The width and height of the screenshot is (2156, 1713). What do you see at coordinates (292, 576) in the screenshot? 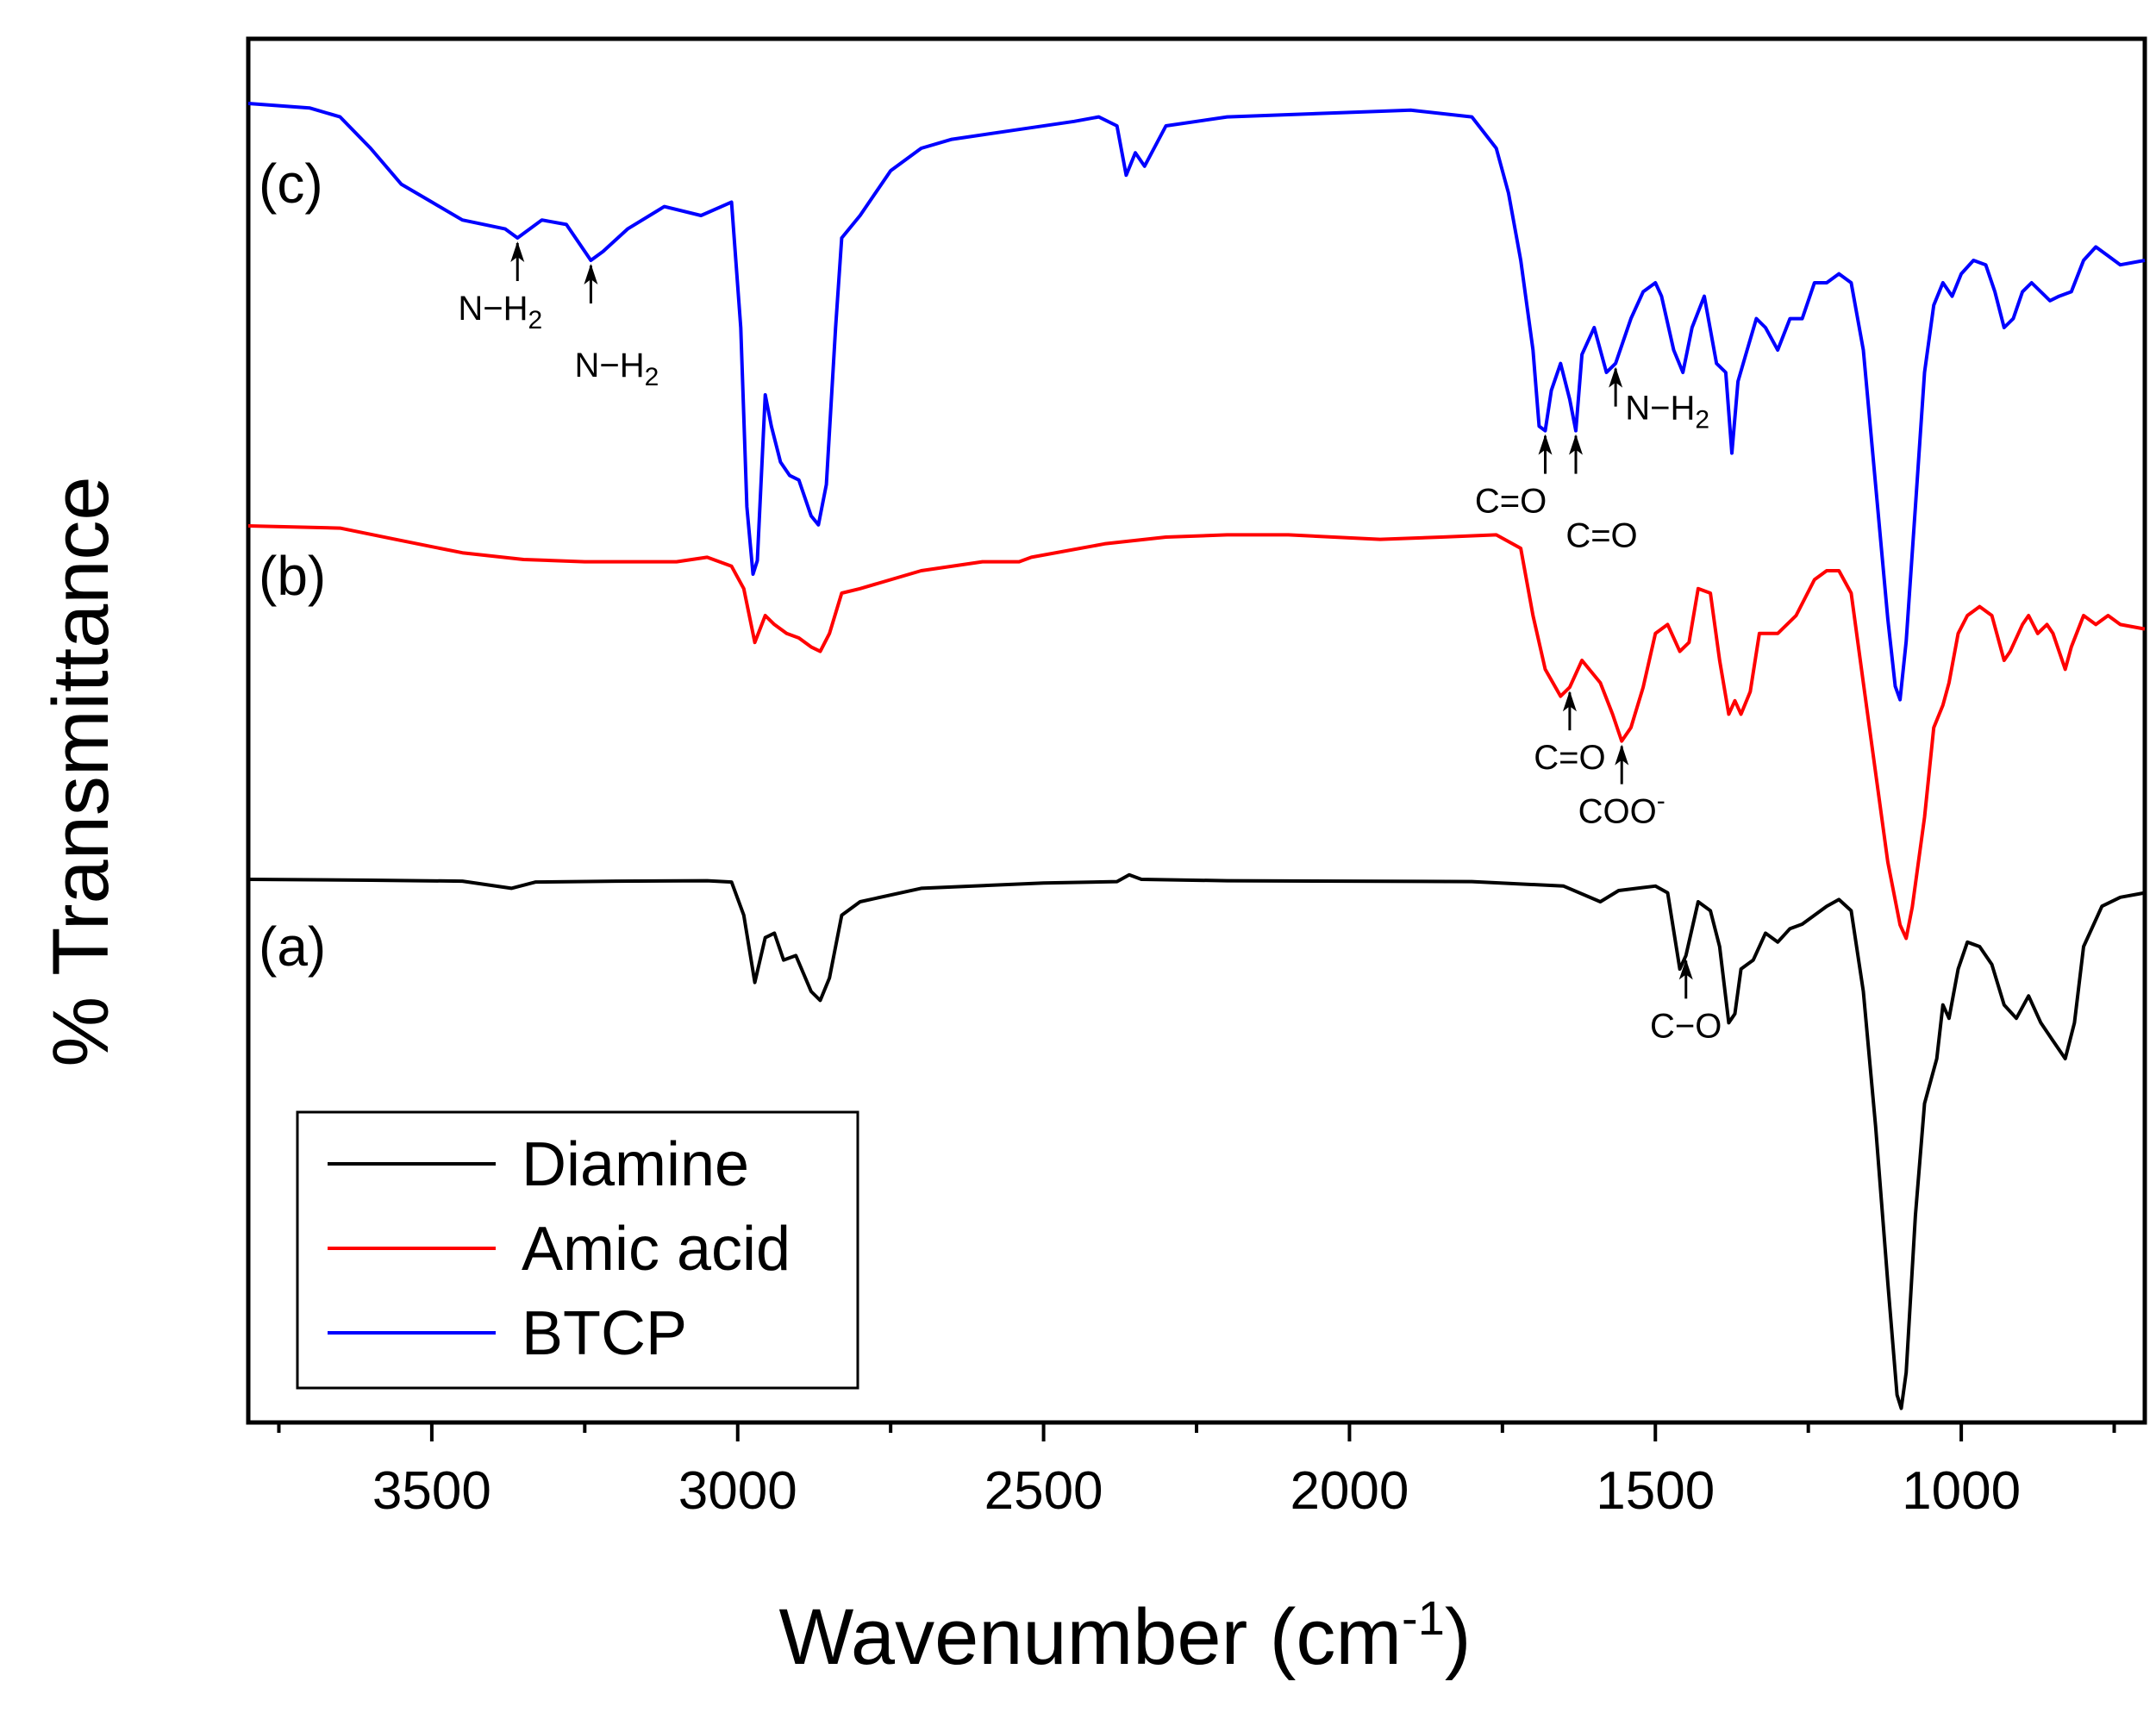
I see `curve-label-amic-acid: (b)` at bounding box center [292, 576].